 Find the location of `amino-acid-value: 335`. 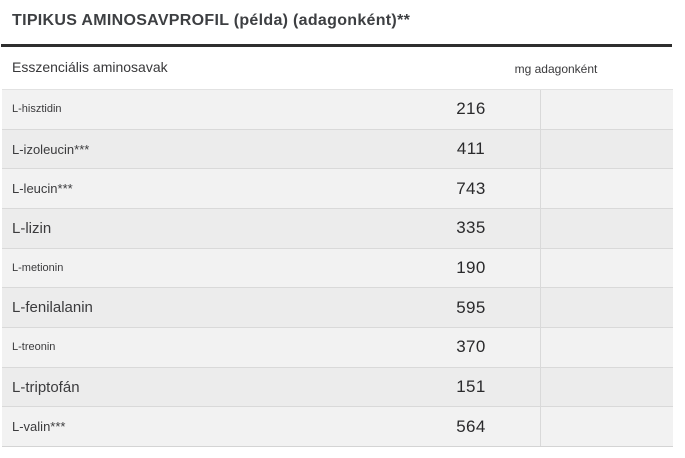

amino-acid-value: 335 is located at coordinates (471, 228).